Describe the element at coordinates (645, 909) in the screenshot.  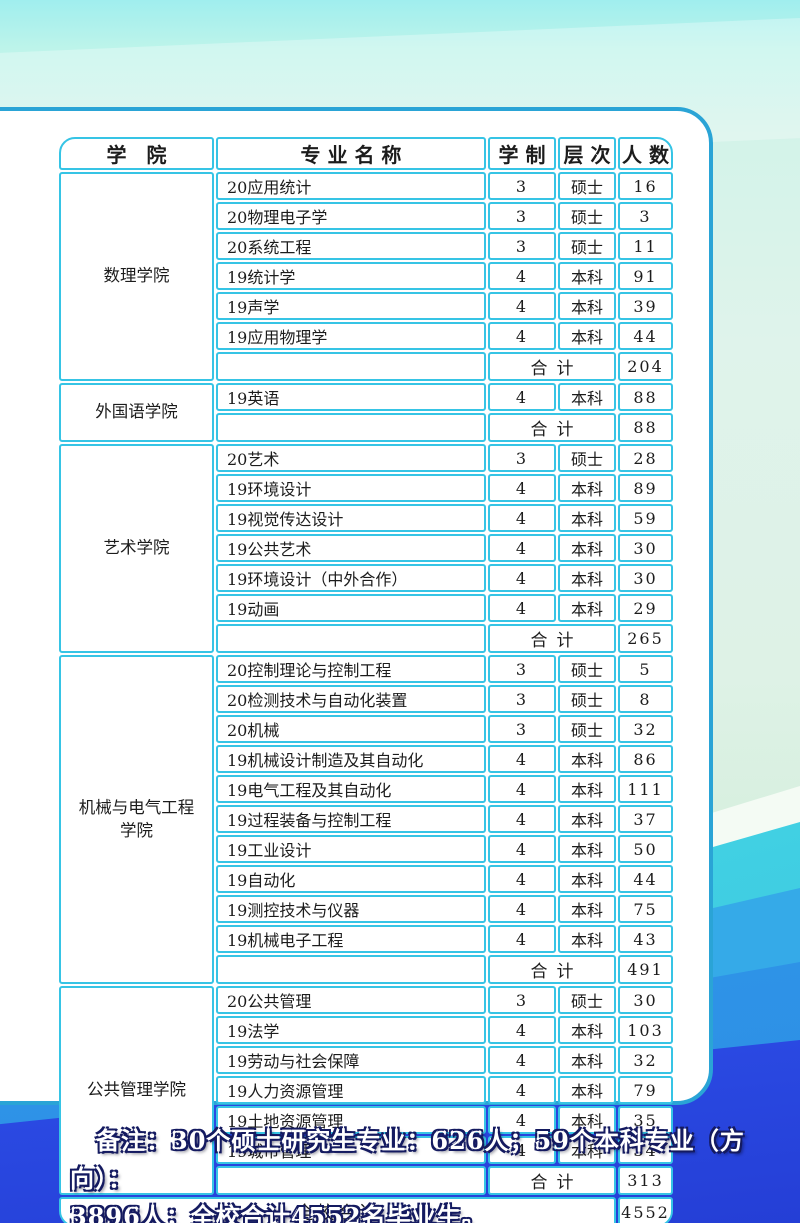
I see `count-cell: 75` at that location.